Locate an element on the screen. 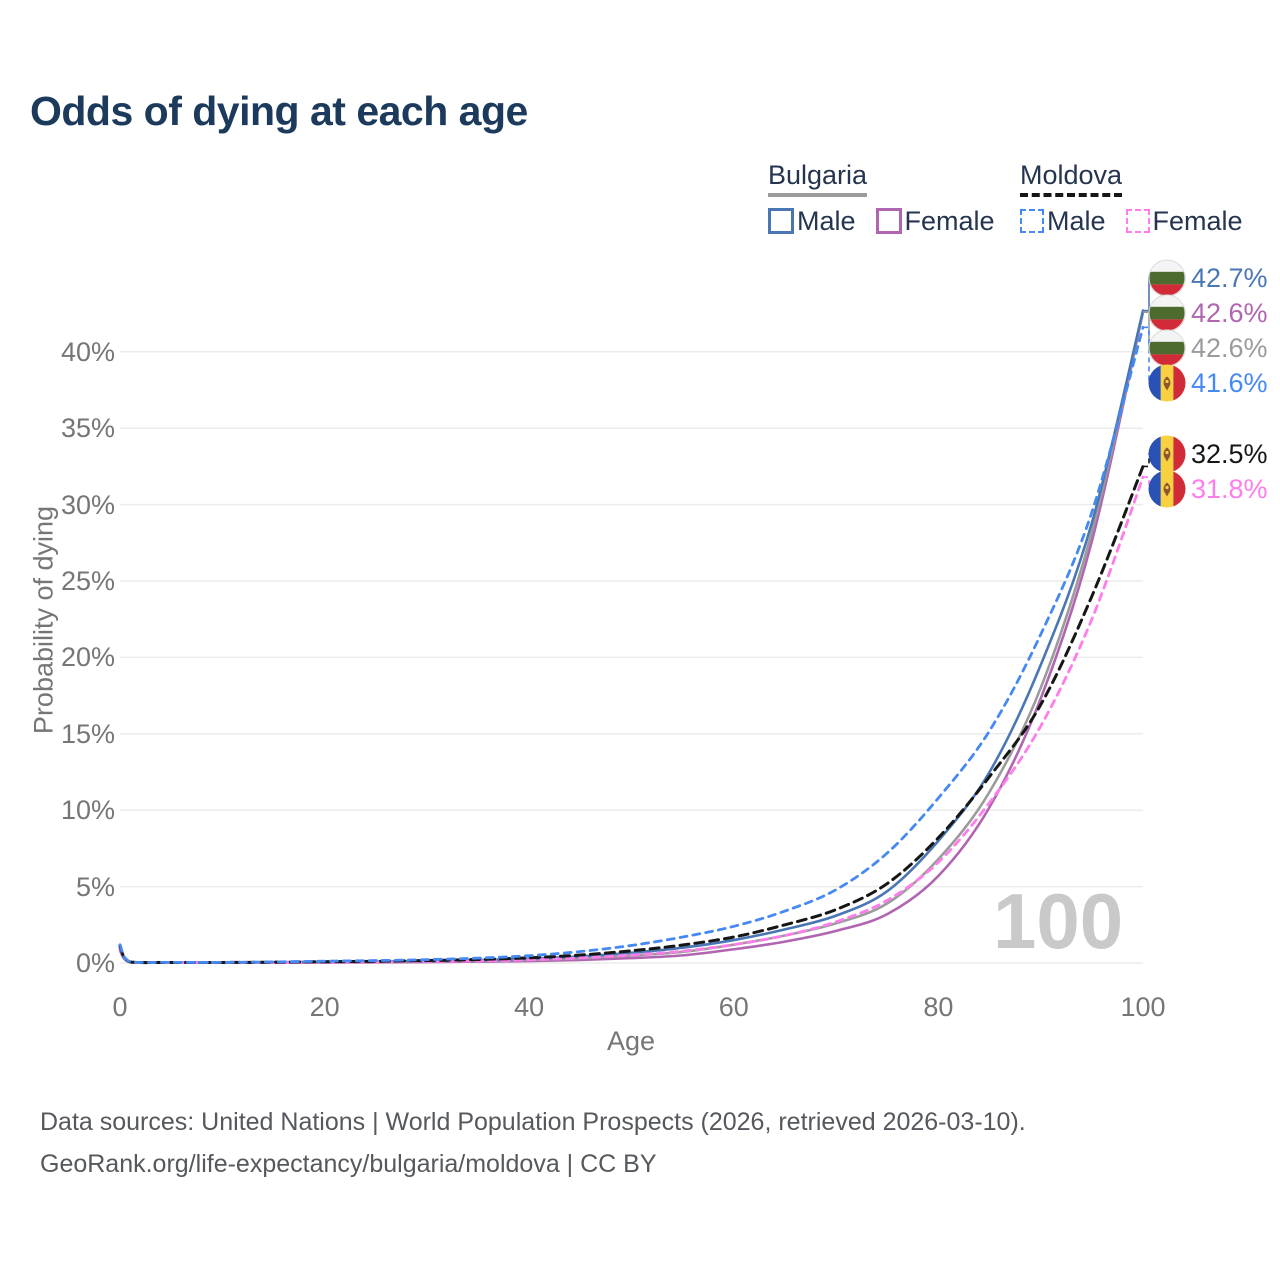 The width and height of the screenshot is (1280, 1280). legend-item-moldova-female: Female is located at coordinates (1184, 221).